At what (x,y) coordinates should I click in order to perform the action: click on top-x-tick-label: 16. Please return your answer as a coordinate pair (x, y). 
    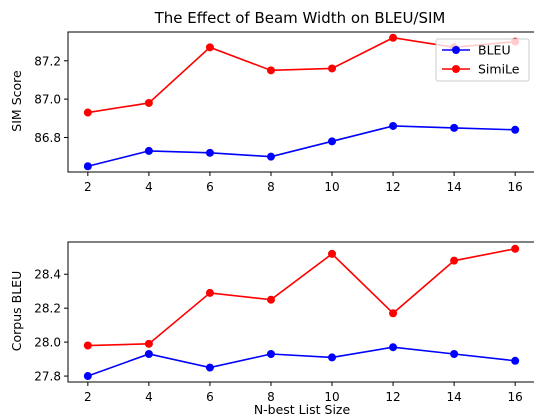
    Looking at the image, I should click on (515, 187).